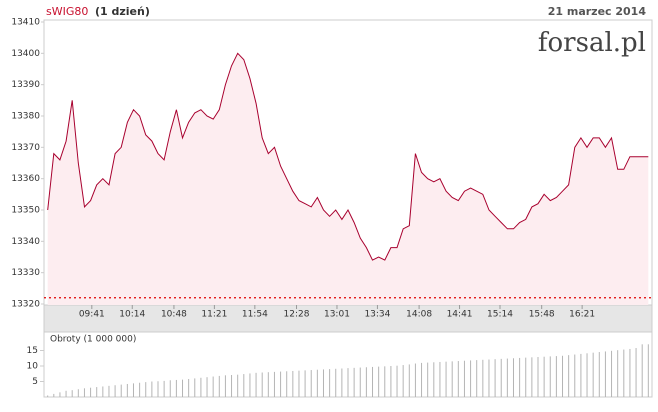 The image size is (658, 412). Describe the element at coordinates (597, 11) in the screenshot. I see `date: 21 marzec 2014` at that location.